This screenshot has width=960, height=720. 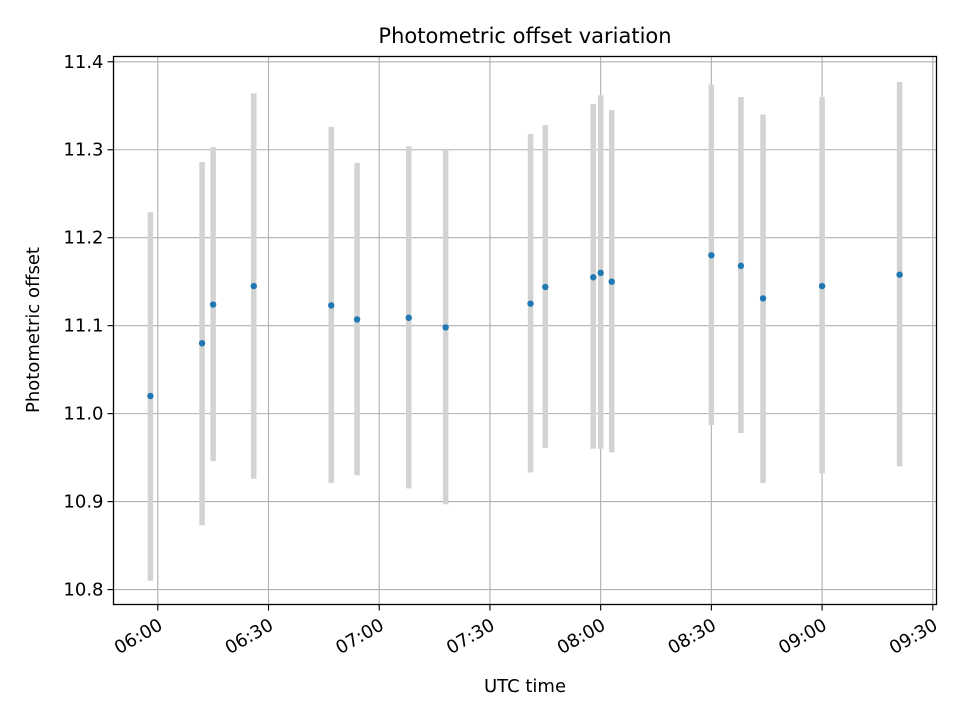 I want to click on x-axis-label: UTC time, so click(x=525, y=686).